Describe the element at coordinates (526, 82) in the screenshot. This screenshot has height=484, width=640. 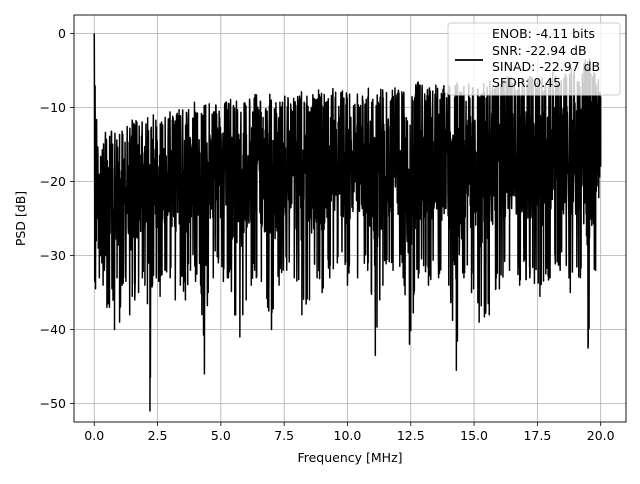
I see `legend-entry-sfdr: SFDR: 0.45` at that location.